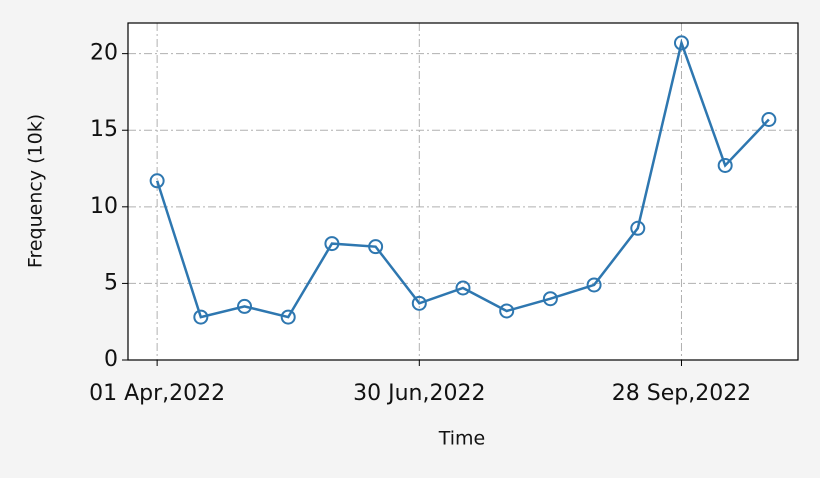 This screenshot has height=478, width=820. I want to click on x-axis-label: Time, so click(462, 439).